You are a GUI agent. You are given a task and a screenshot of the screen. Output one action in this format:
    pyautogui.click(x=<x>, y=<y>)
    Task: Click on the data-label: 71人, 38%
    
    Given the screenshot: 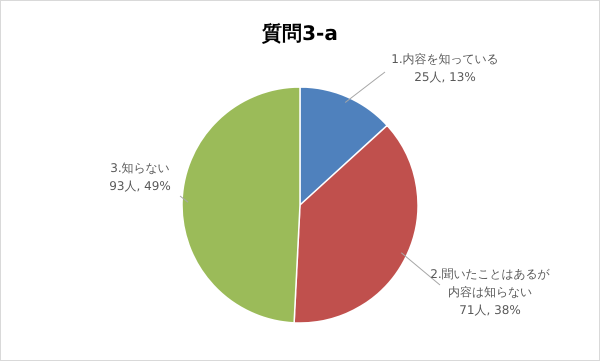 What is the action you would take?
    pyautogui.click(x=490, y=310)
    